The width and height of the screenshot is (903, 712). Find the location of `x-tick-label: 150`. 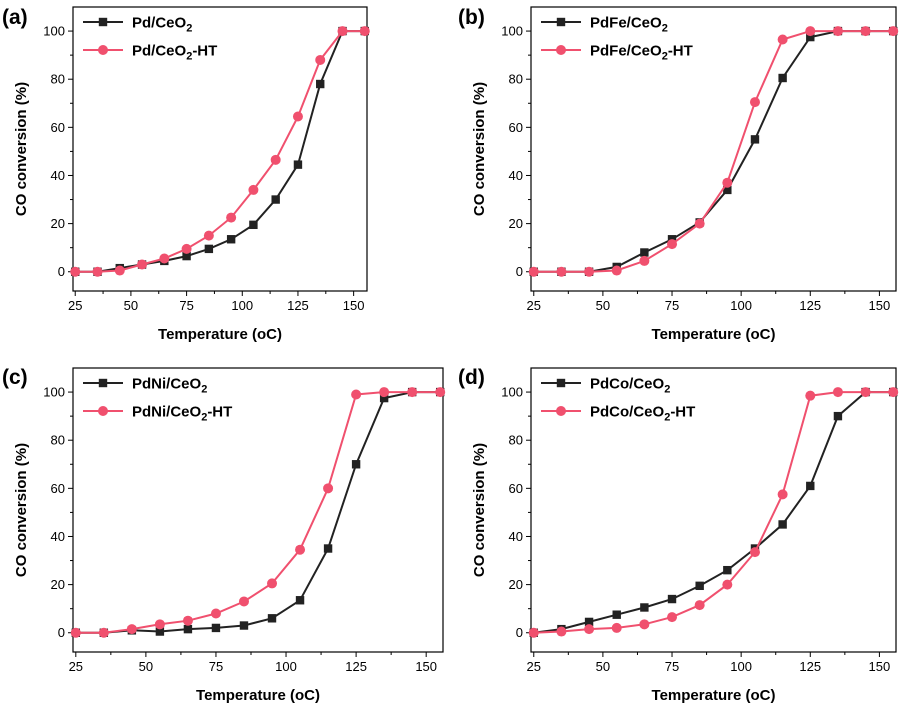

x-tick-label: 150 is located at coordinates (880, 666).